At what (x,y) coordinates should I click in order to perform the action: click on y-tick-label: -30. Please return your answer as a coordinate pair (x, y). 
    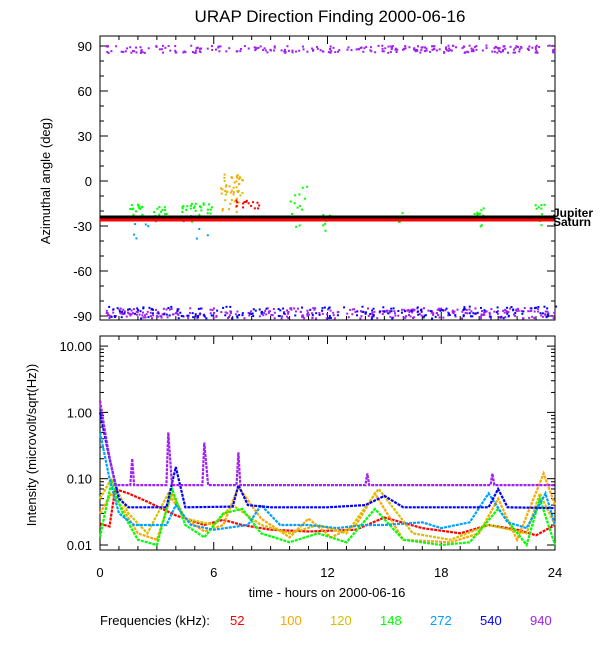
    Looking at the image, I should click on (82, 226).